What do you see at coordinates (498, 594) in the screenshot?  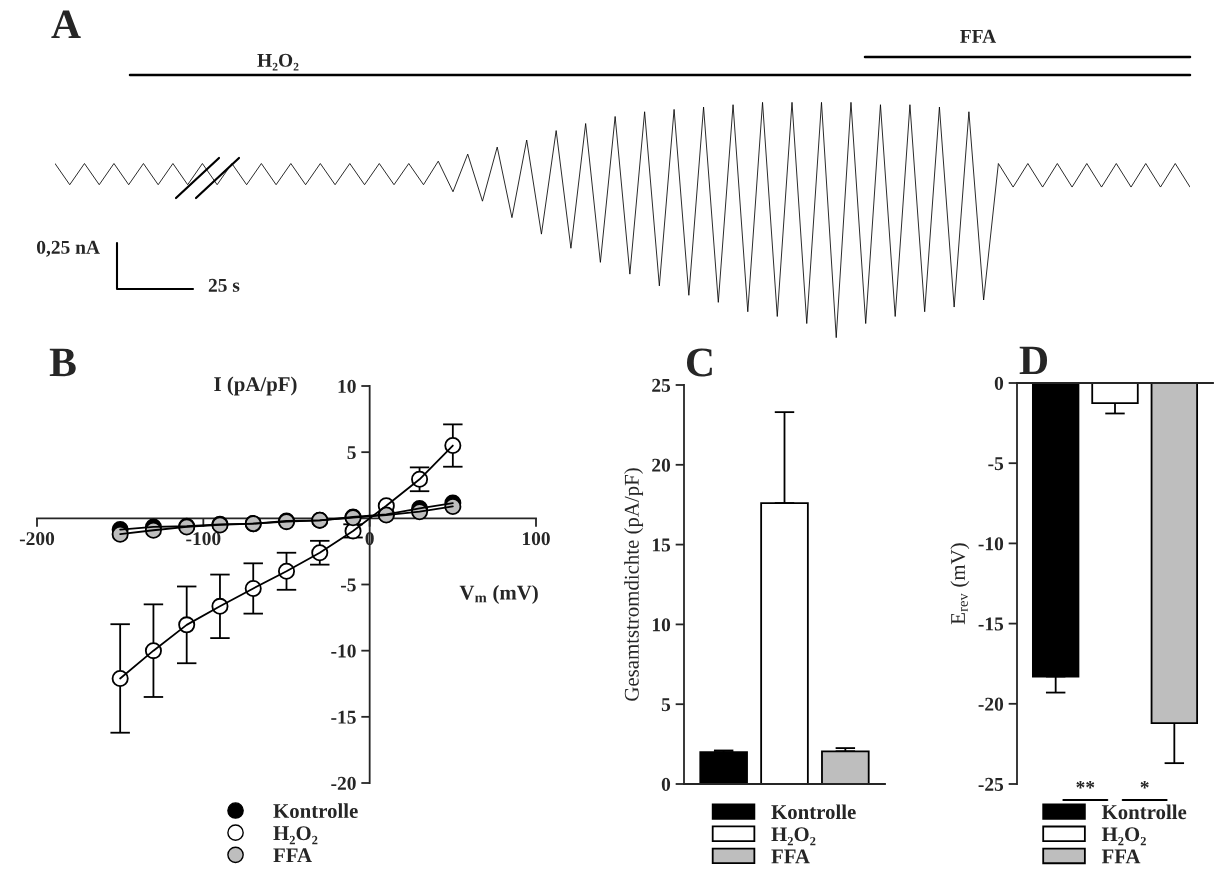 I see `x-axis-title: V$_{m}$ (mV)` at bounding box center [498, 594].